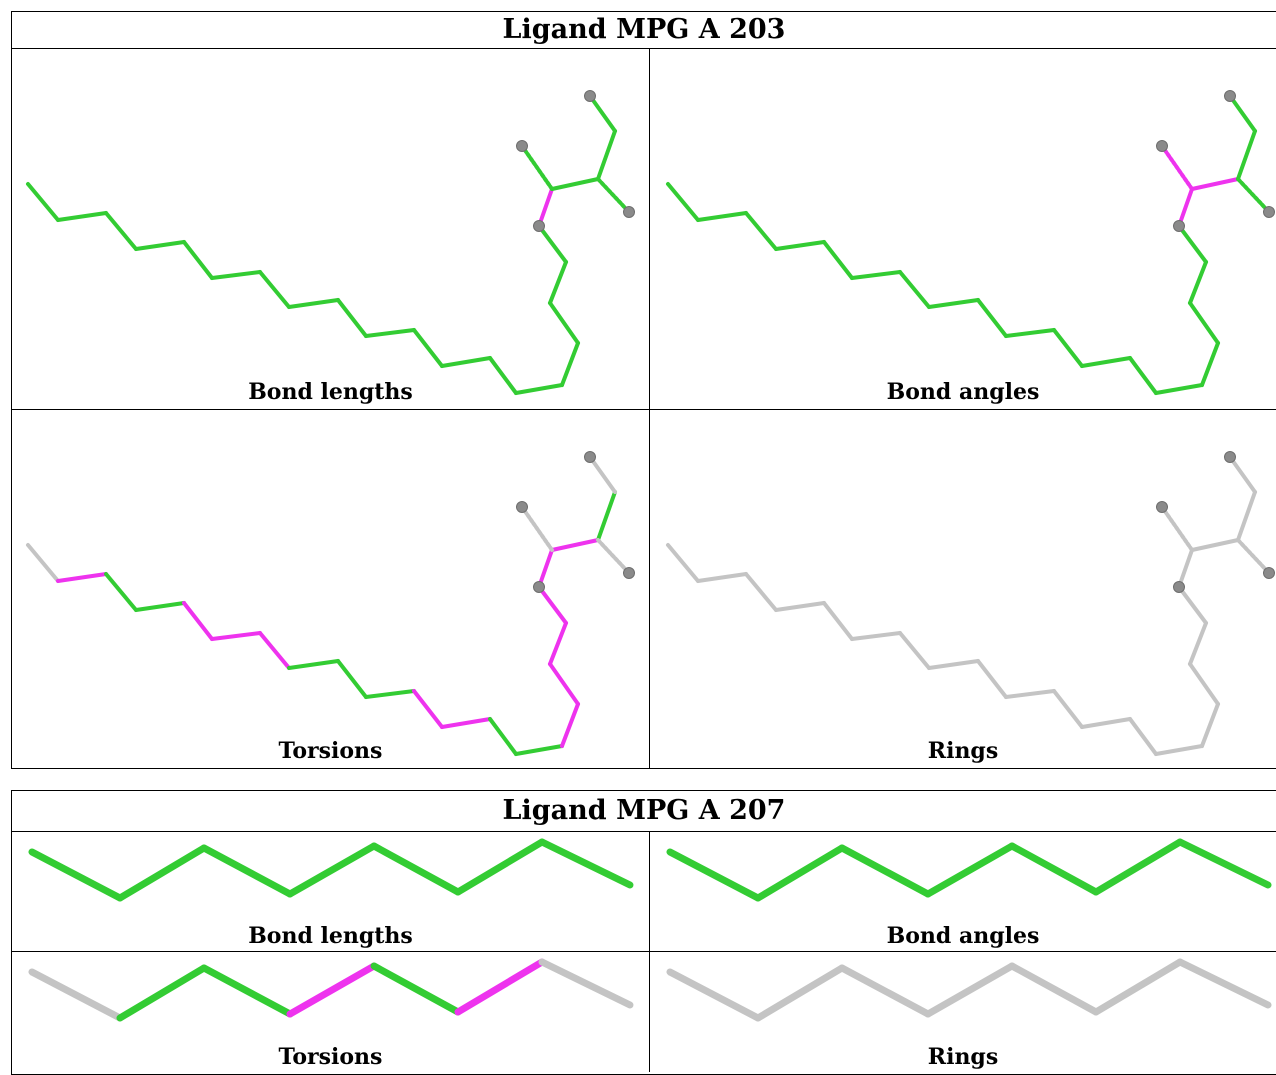 The height and width of the screenshot is (1075, 1276). Describe the element at coordinates (330, 1057) in the screenshot. I see `panel-label: Torsions` at that location.